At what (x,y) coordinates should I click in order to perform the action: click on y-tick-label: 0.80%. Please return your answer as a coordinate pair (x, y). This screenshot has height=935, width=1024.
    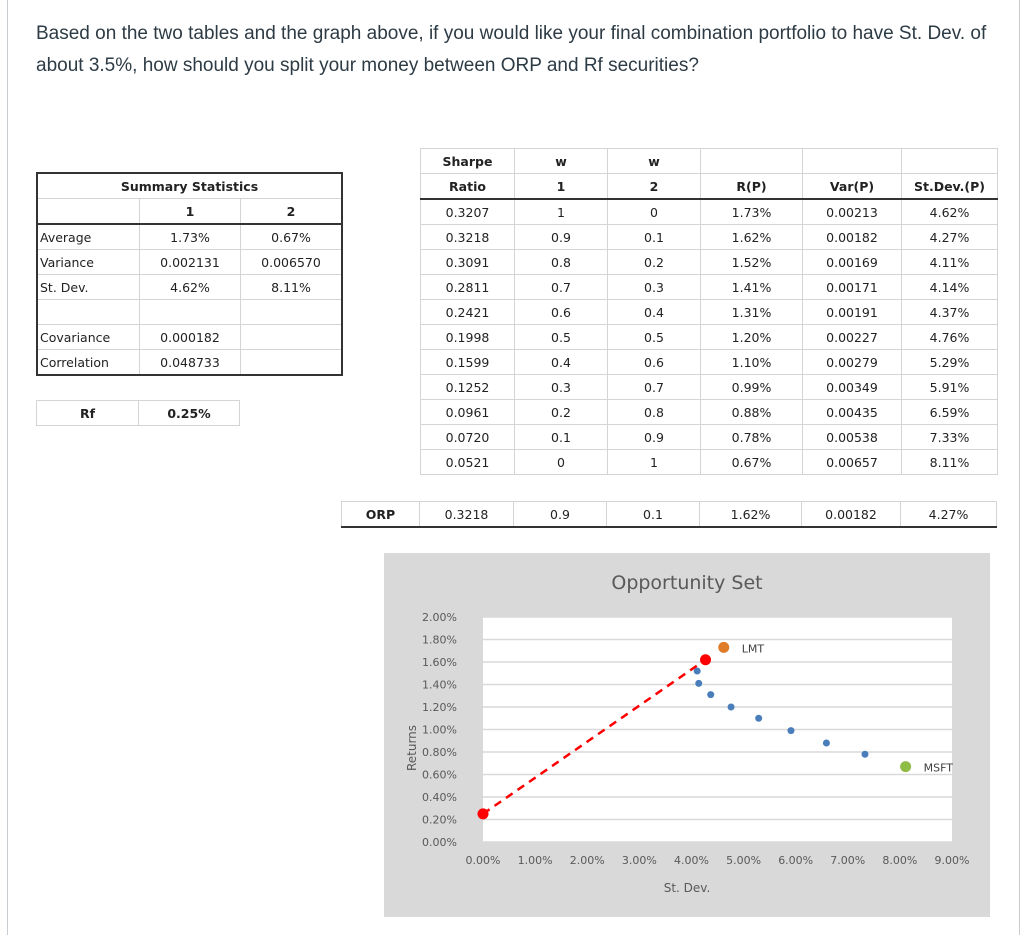
    Looking at the image, I should click on (439, 752).